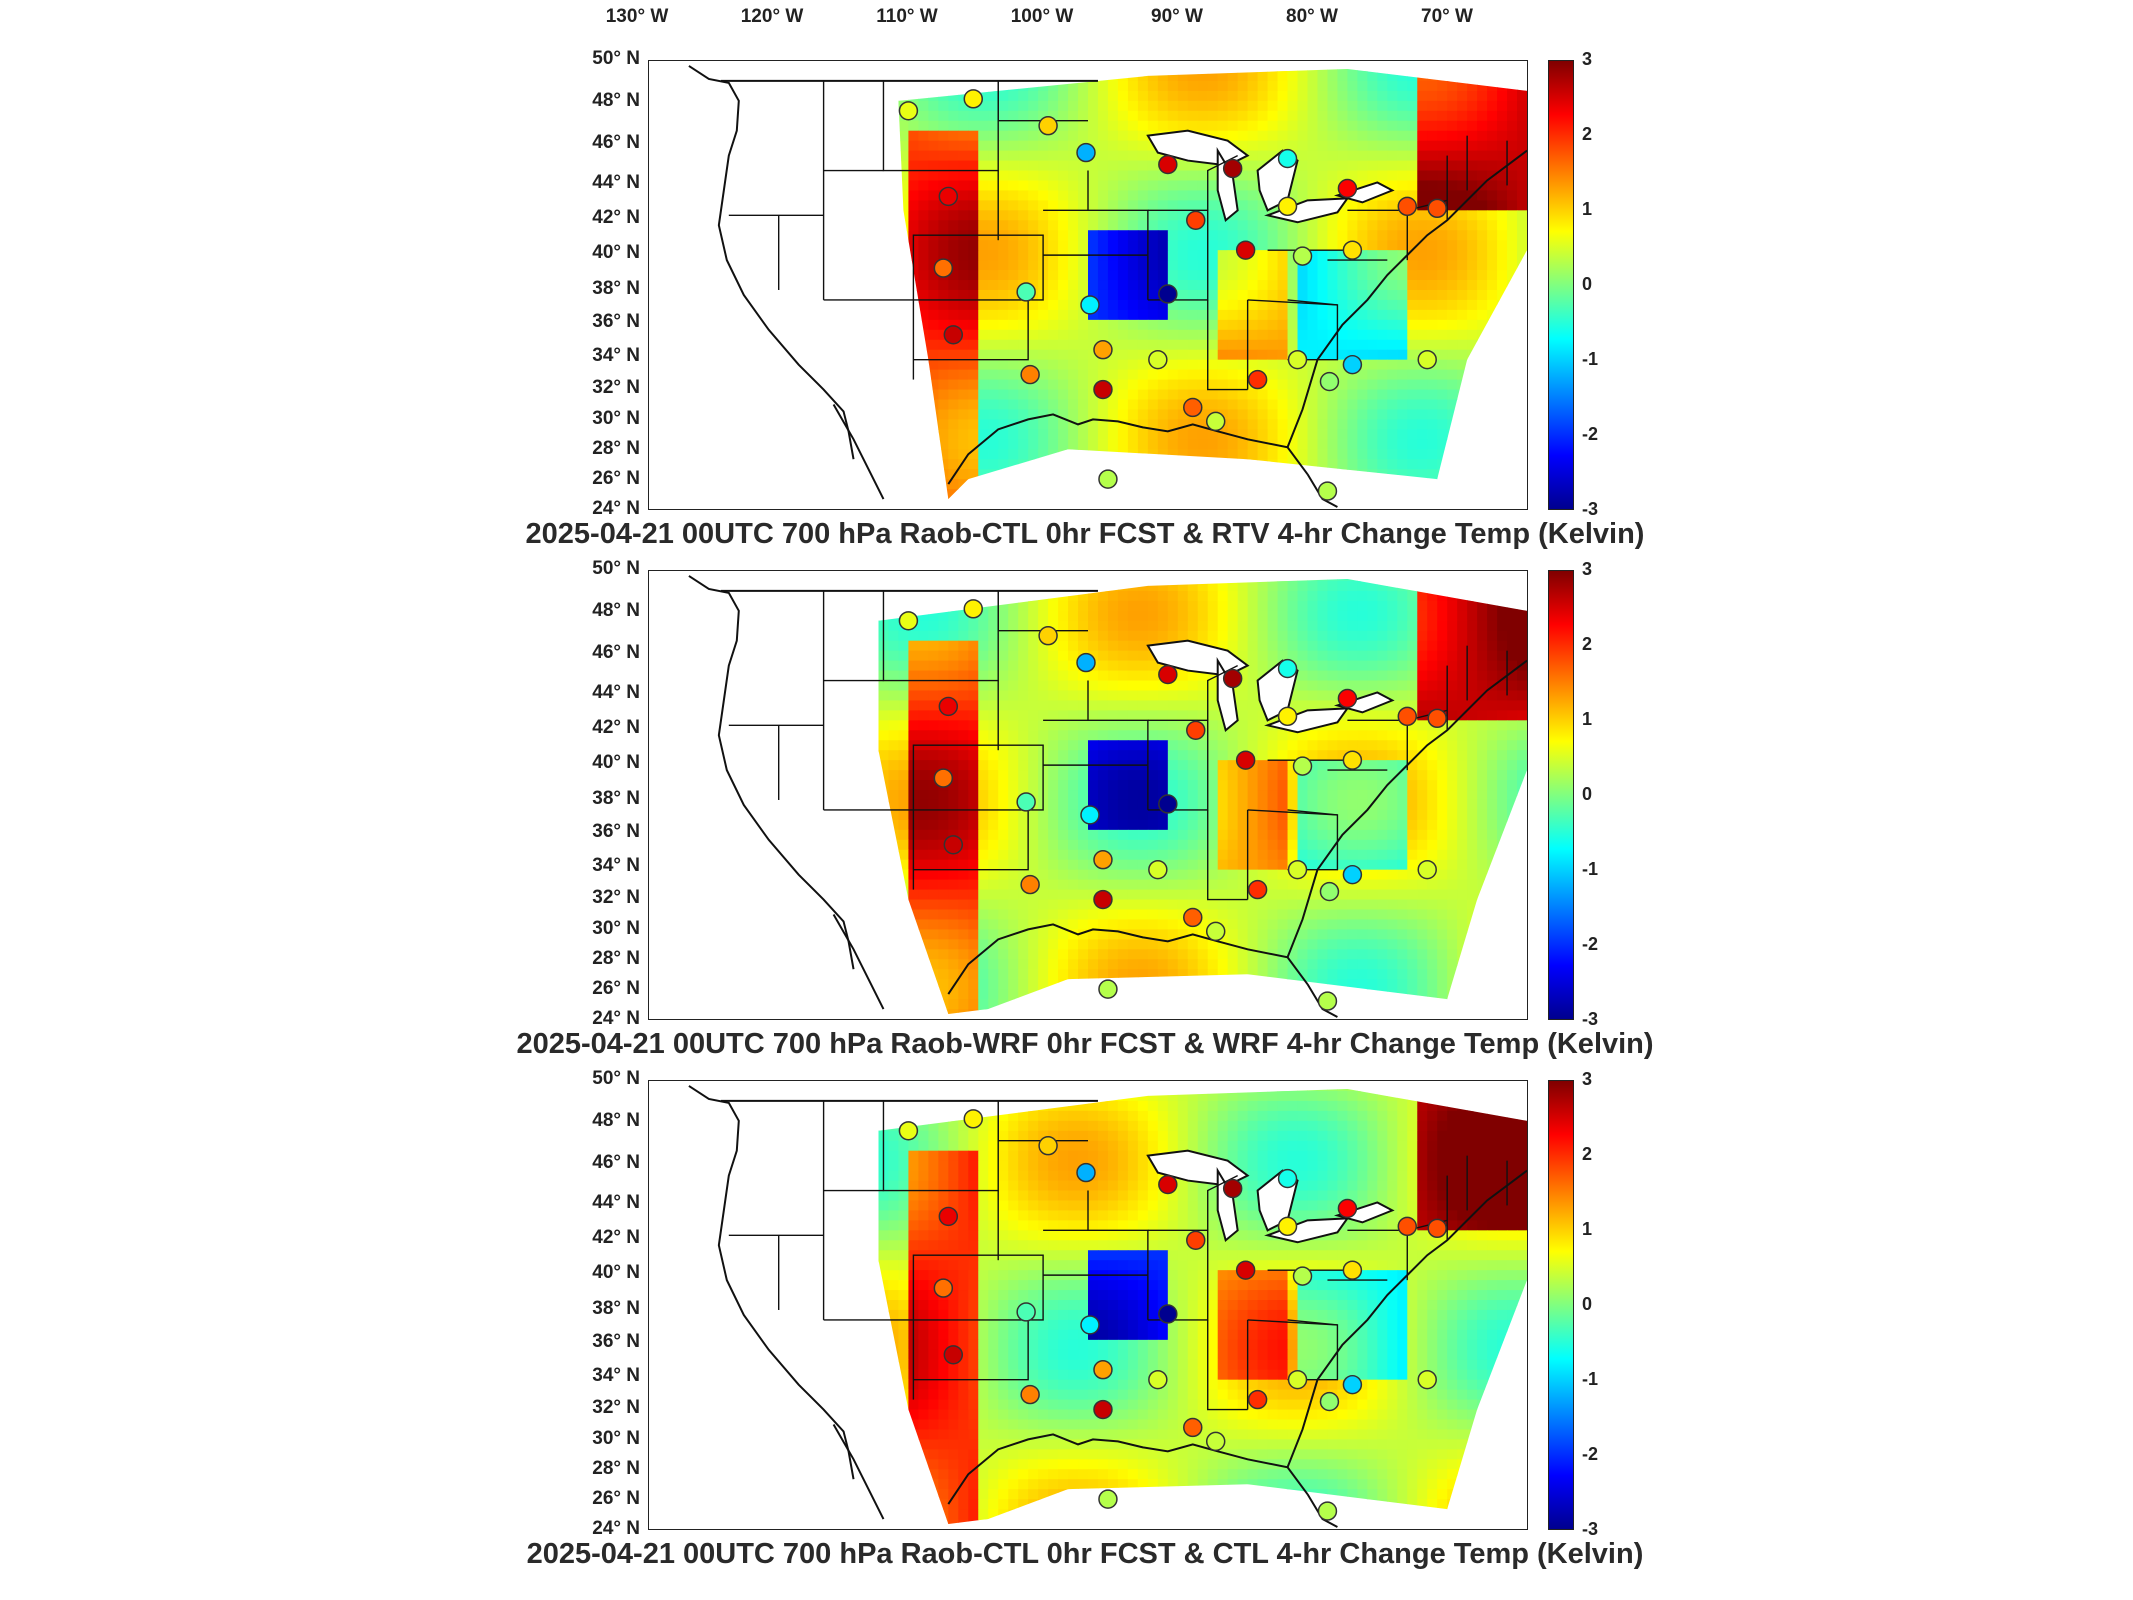 The height and width of the screenshot is (1600, 2133). What do you see at coordinates (616, 1120) in the screenshot?
I see `latitude-tick-label: 48° N` at bounding box center [616, 1120].